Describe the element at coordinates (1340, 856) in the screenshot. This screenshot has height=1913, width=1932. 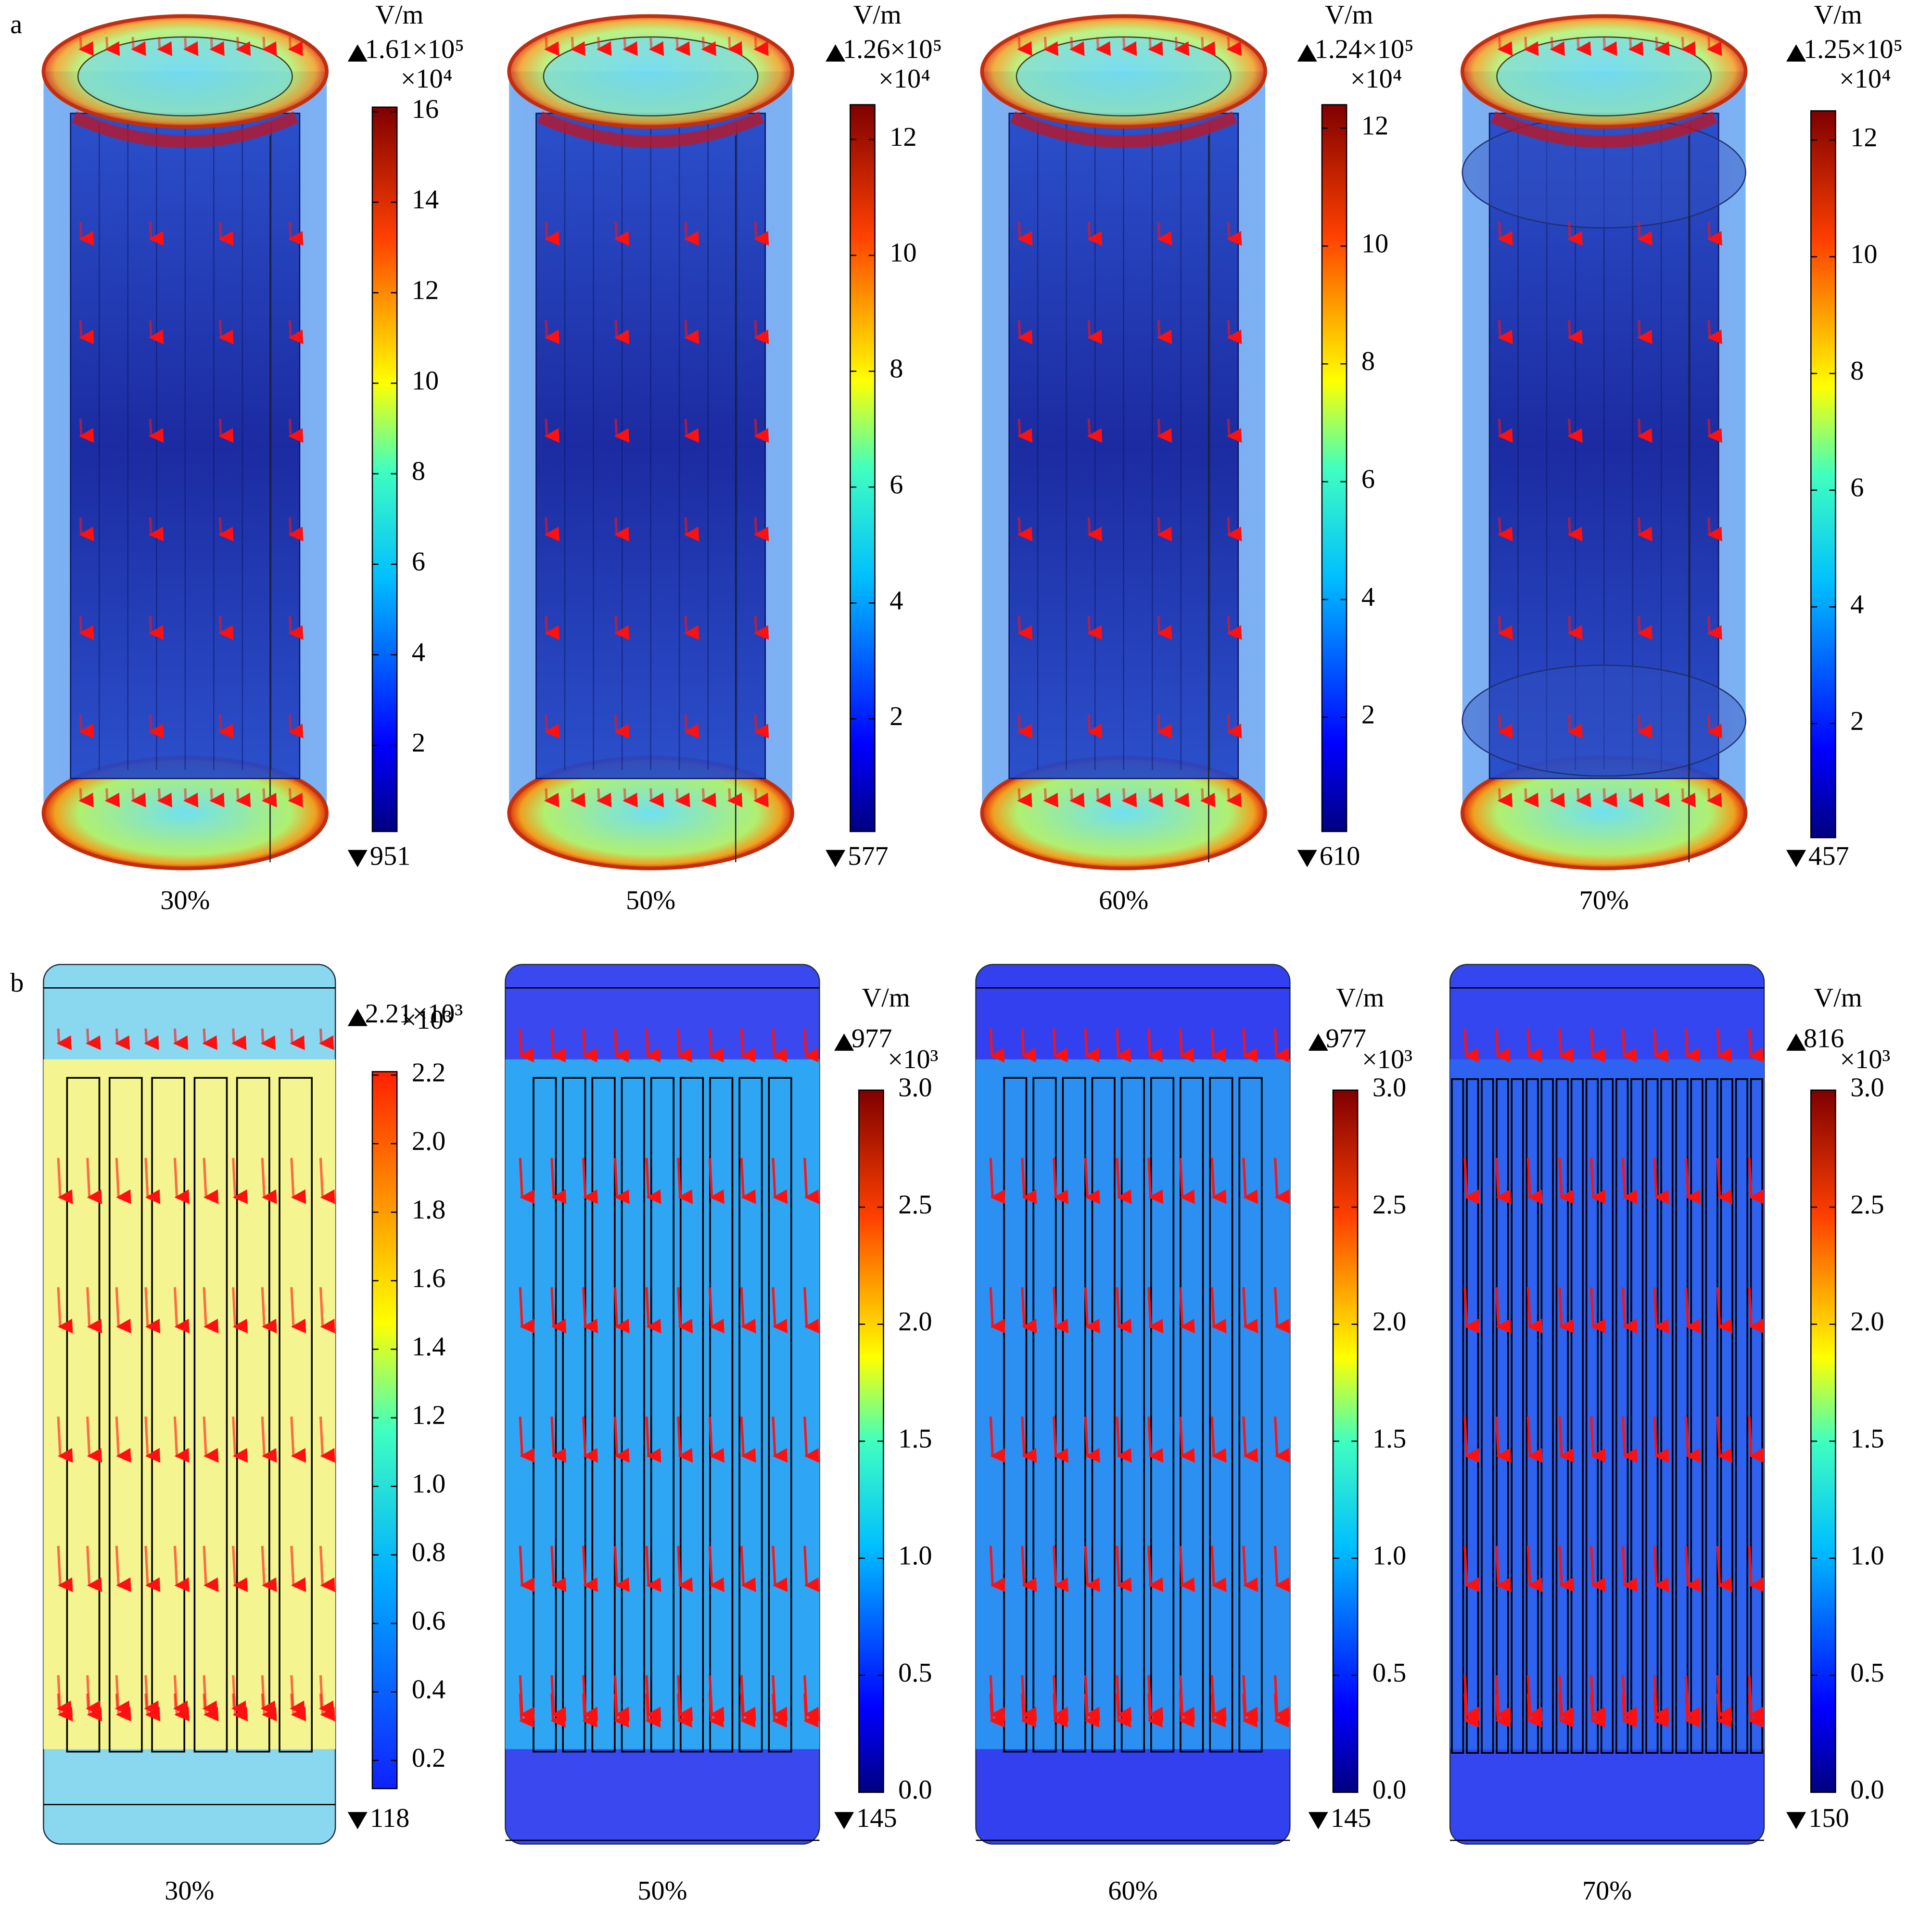
I see `min-label: 610` at that location.